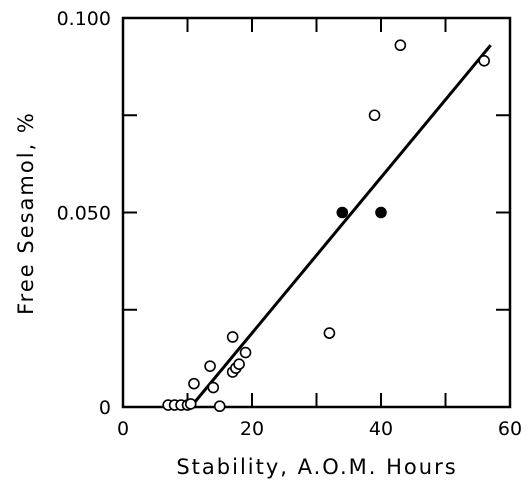 This screenshot has width=530, height=485. I want to click on x-axis-title: Stability, A.O.M. Hours, so click(316, 467).